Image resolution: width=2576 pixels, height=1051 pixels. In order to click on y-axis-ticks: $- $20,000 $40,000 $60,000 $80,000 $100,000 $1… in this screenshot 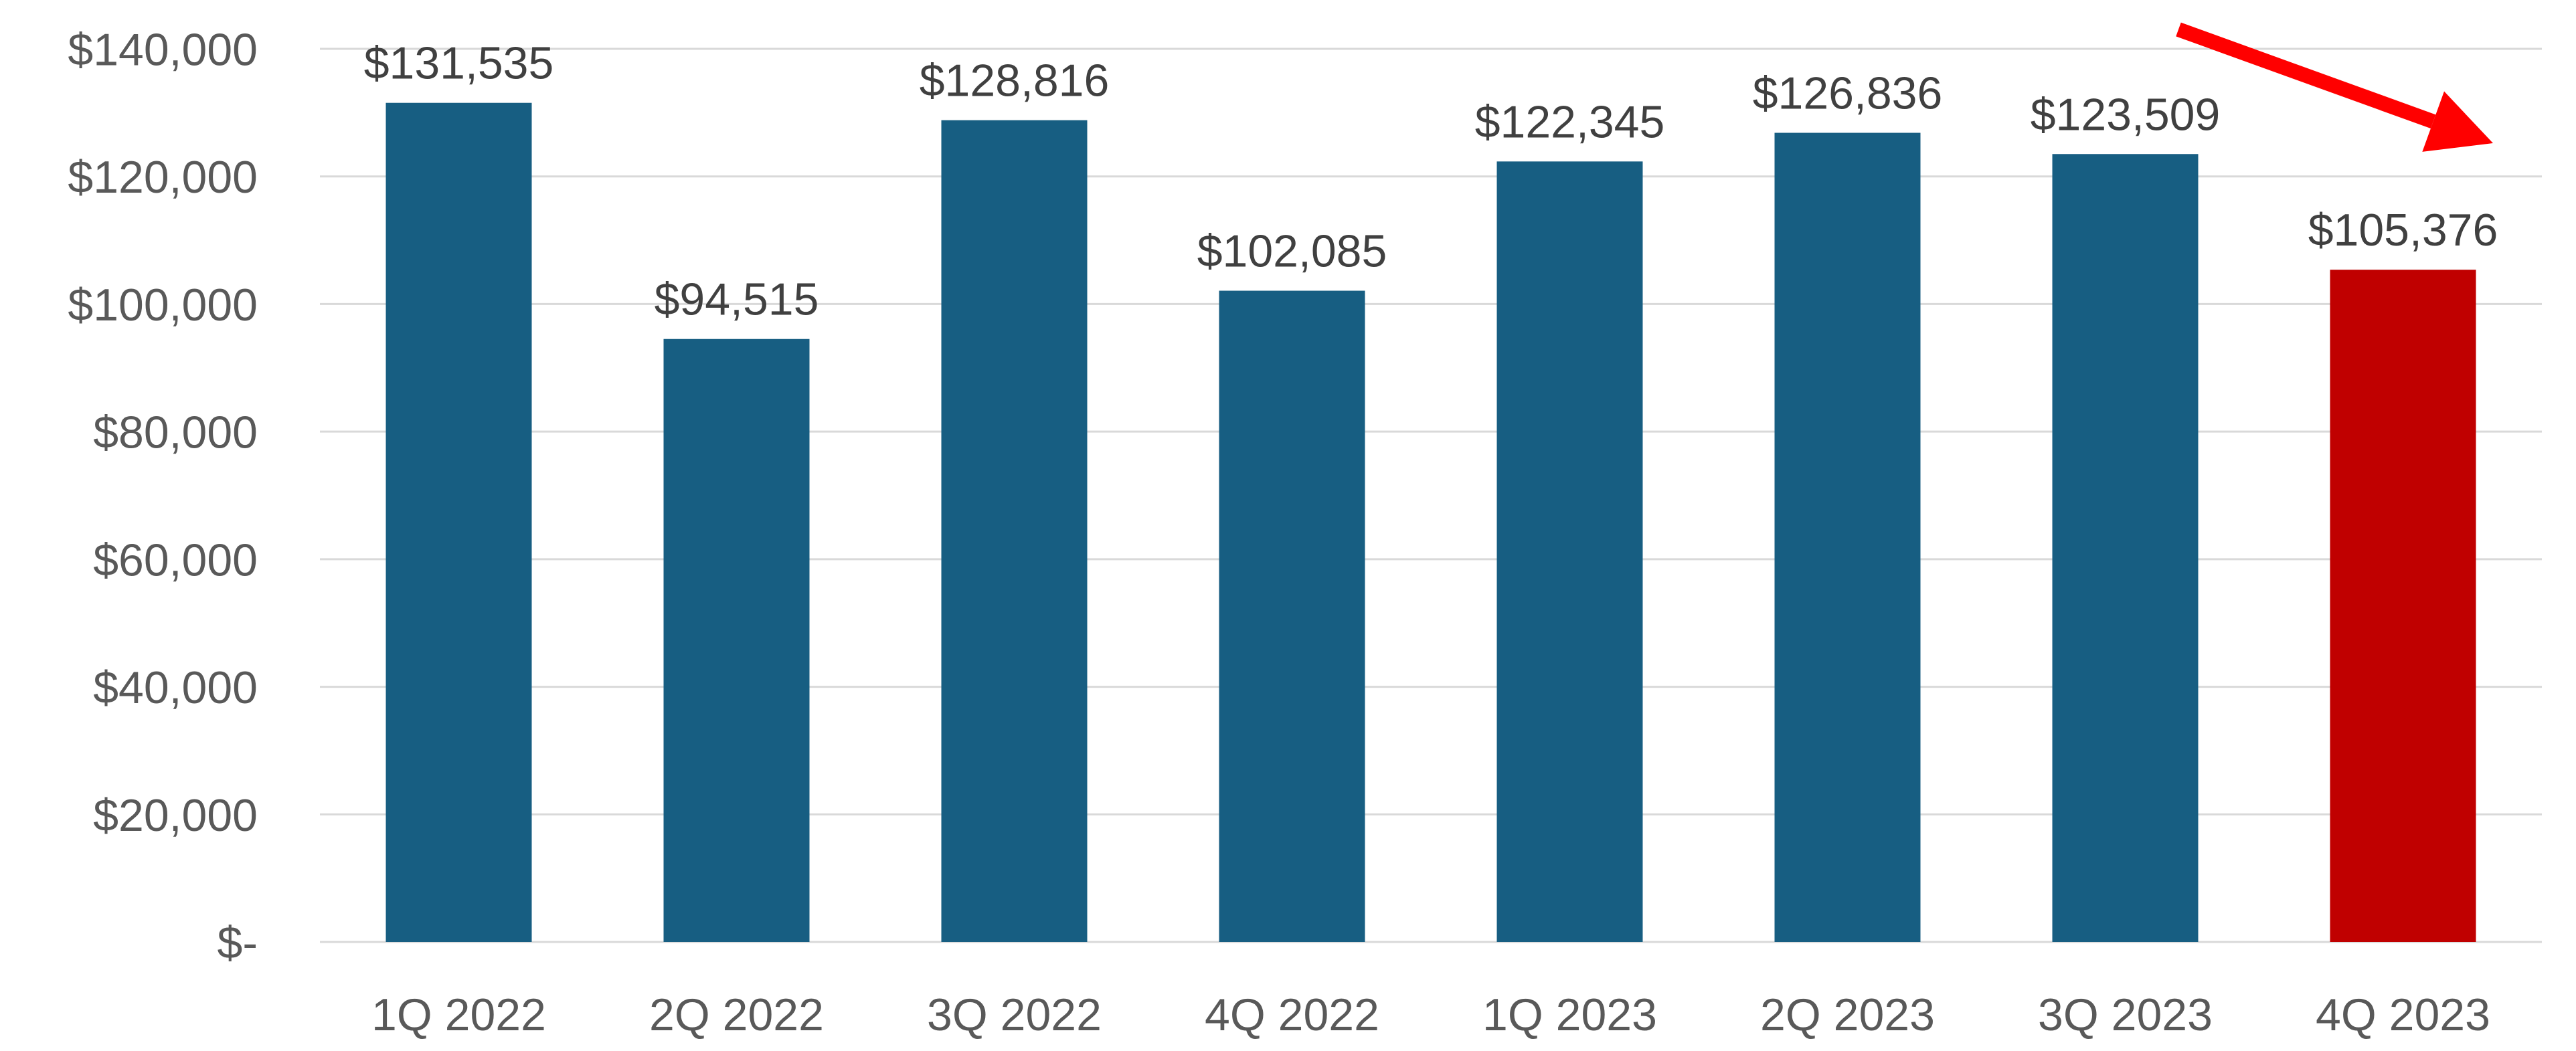, I will do `click(163, 496)`.